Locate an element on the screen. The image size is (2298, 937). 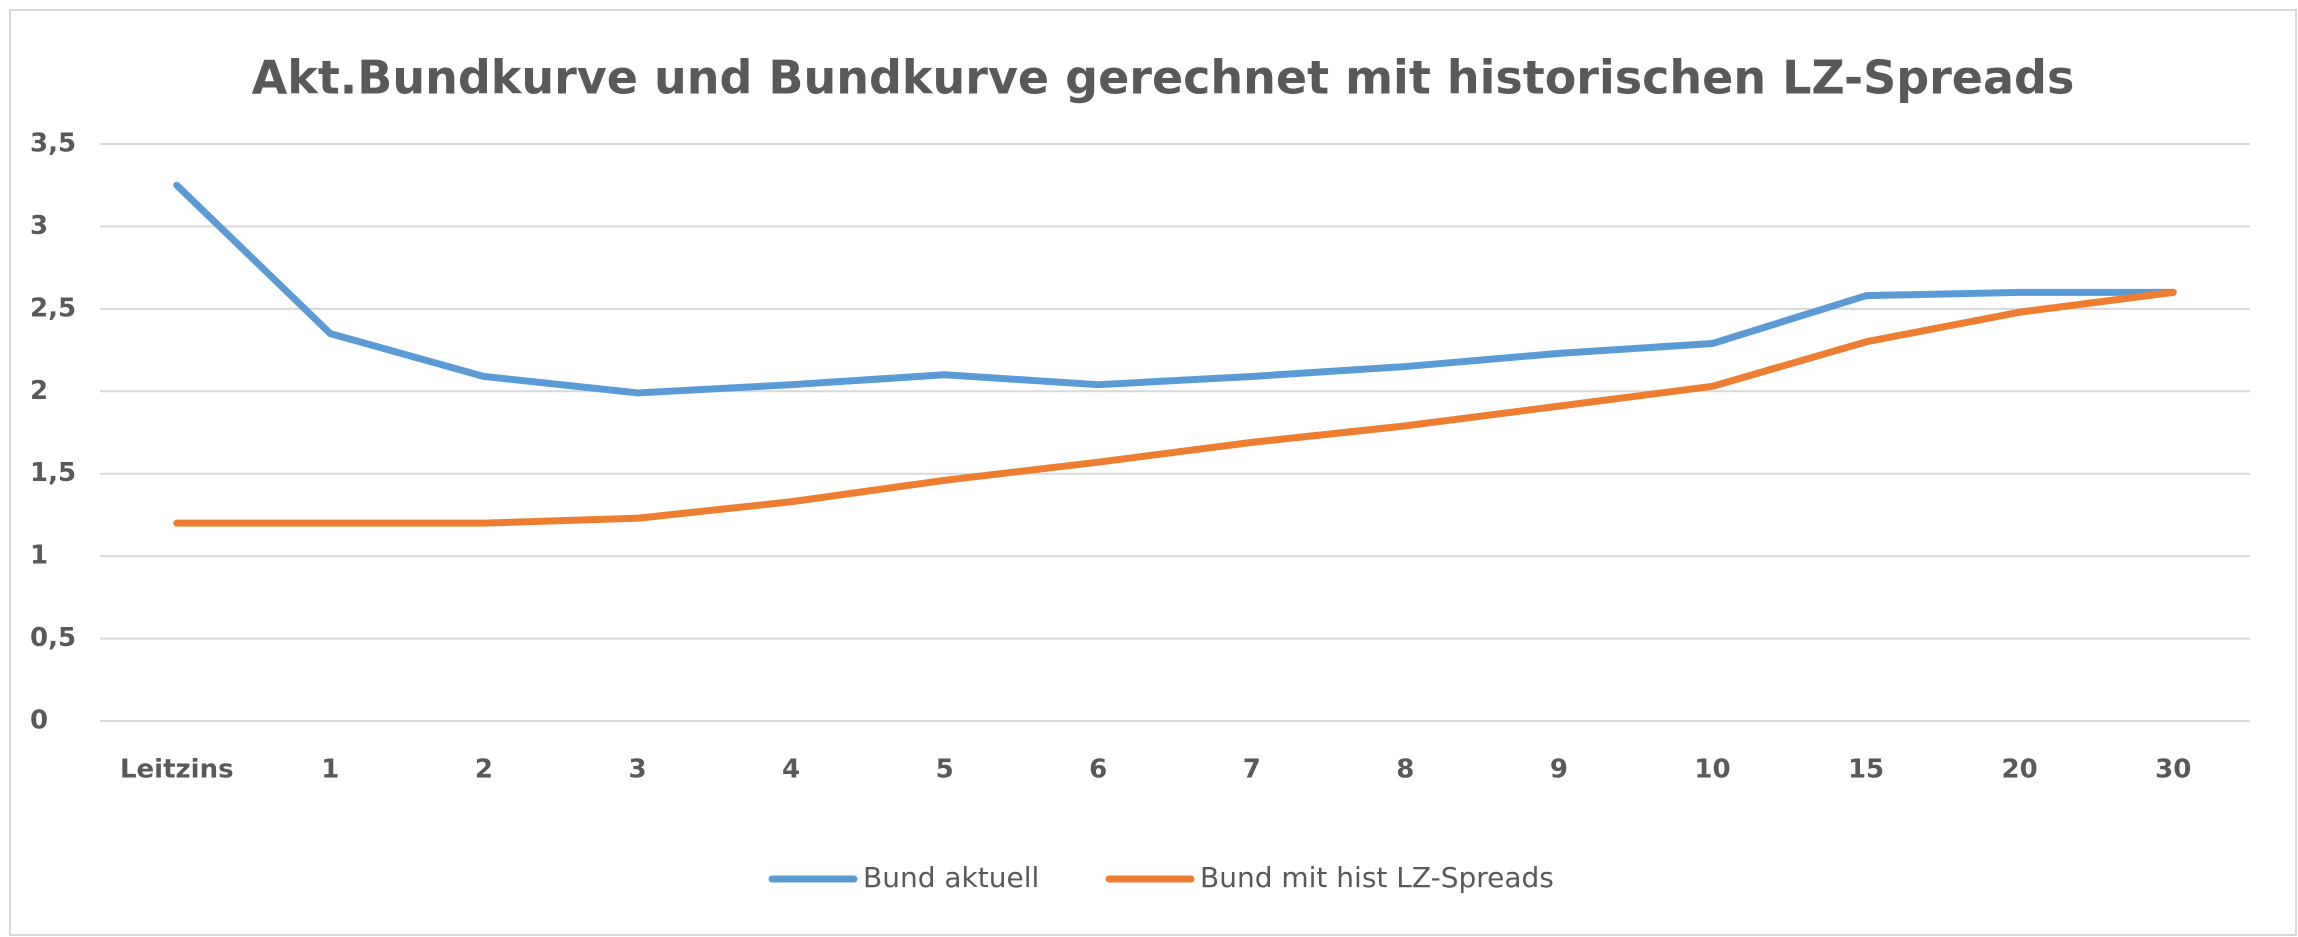
x-tick-label: 30 is located at coordinates (2173, 770).